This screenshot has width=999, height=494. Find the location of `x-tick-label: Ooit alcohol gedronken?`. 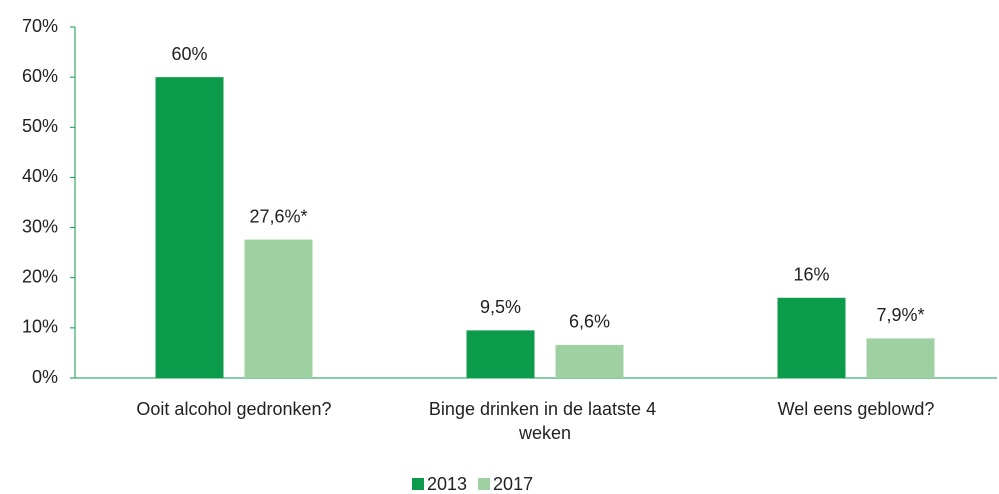

x-tick-label: Ooit alcohol gedronken? is located at coordinates (233, 409).